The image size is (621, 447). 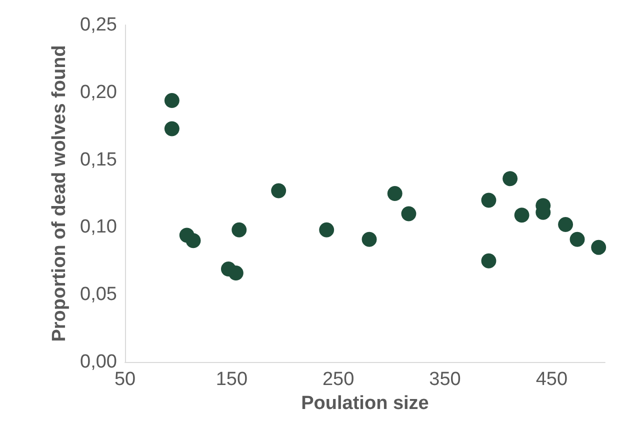 What do you see at coordinates (98, 92) in the screenshot?
I see `y-tick-label: 0,20` at bounding box center [98, 92].